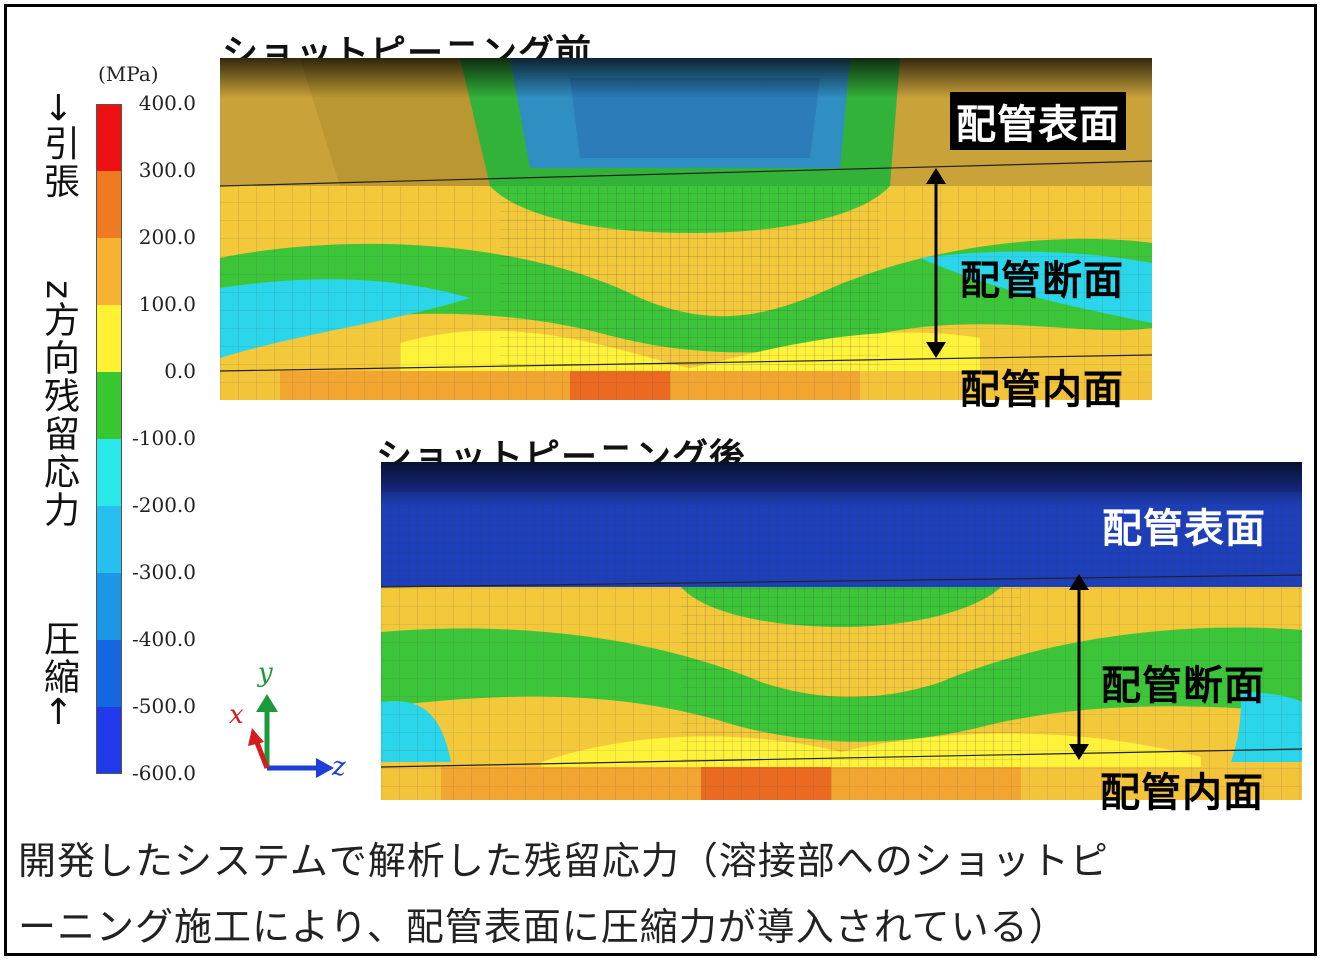 This screenshot has width=1325, height=964. Describe the element at coordinates (1184, 529) in the screenshot. I see `after-surface-label: 配管表面` at that location.